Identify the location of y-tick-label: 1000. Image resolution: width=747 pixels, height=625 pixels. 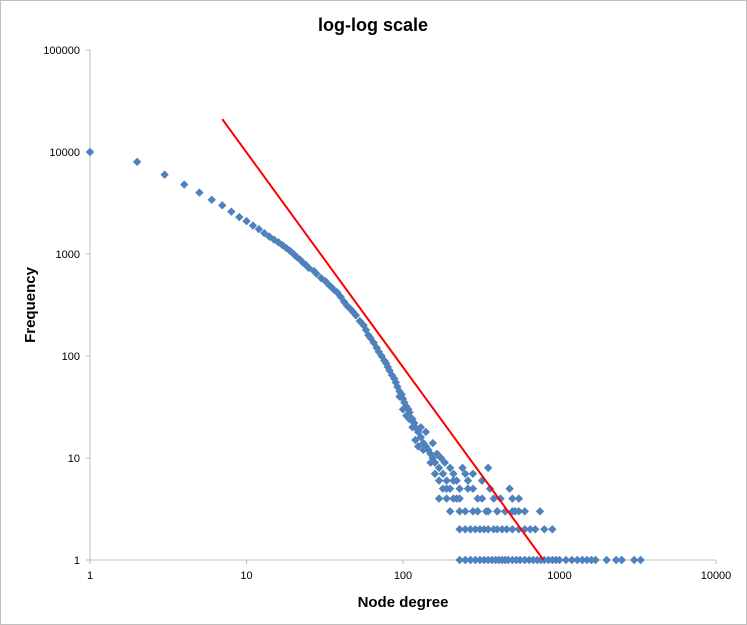
(68, 255).